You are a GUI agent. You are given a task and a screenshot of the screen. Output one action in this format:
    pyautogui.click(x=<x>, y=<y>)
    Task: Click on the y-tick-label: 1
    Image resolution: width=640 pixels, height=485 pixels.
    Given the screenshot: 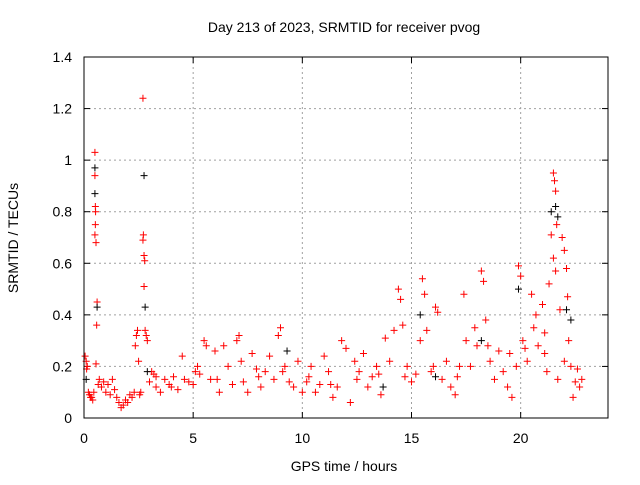 What is the action you would take?
    pyautogui.click(x=68, y=160)
    